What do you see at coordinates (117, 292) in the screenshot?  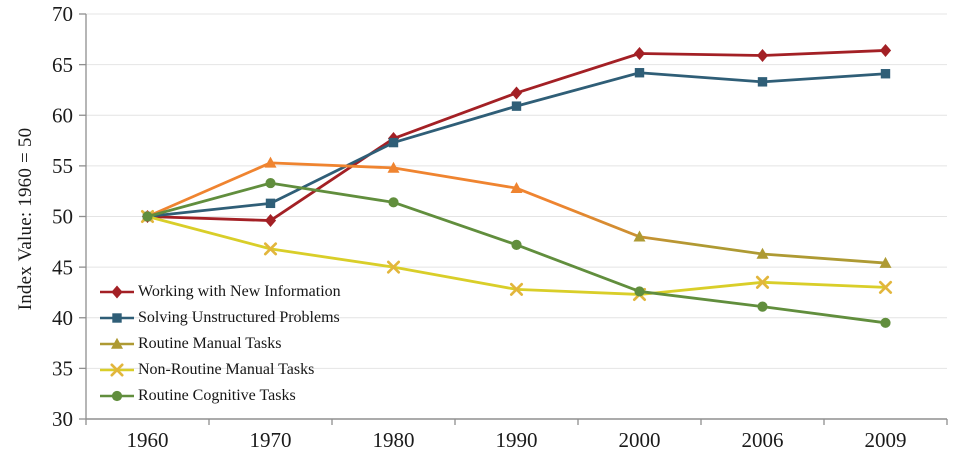 I see `legend-marker-diamond-icon` at bounding box center [117, 292].